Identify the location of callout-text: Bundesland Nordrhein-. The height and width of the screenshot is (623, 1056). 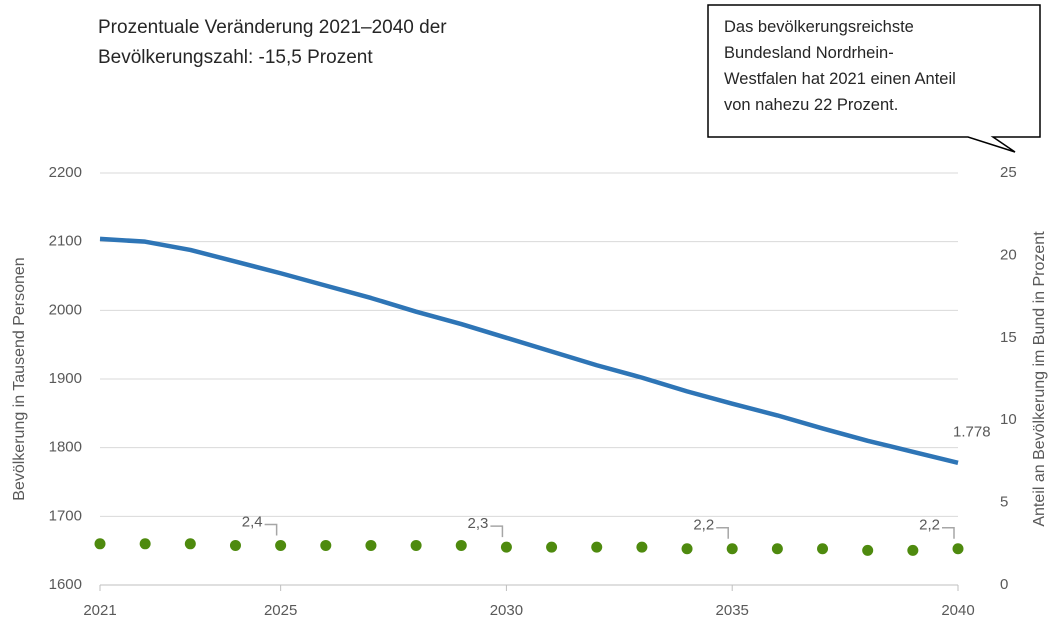
(809, 53).